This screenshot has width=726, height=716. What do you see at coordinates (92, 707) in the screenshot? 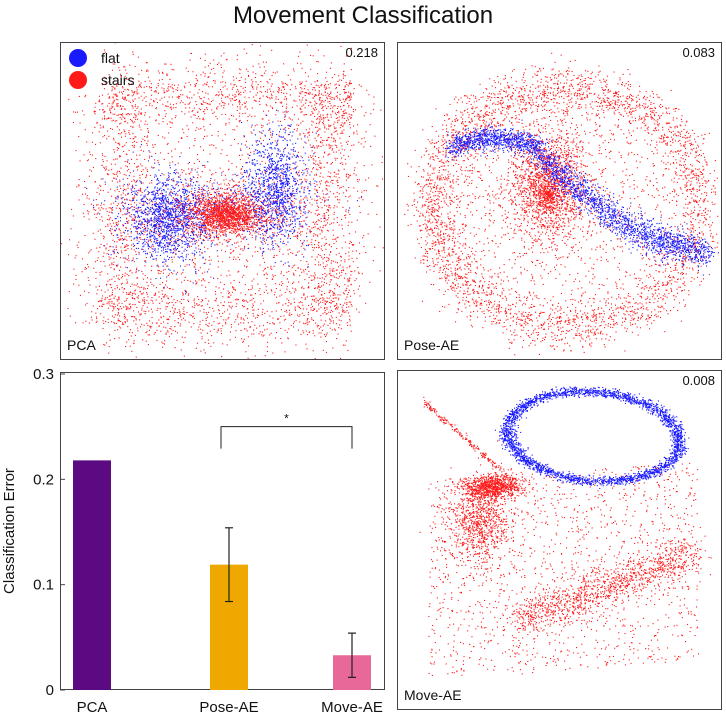
I see `x-tick-label: PCA` at bounding box center [92, 707].